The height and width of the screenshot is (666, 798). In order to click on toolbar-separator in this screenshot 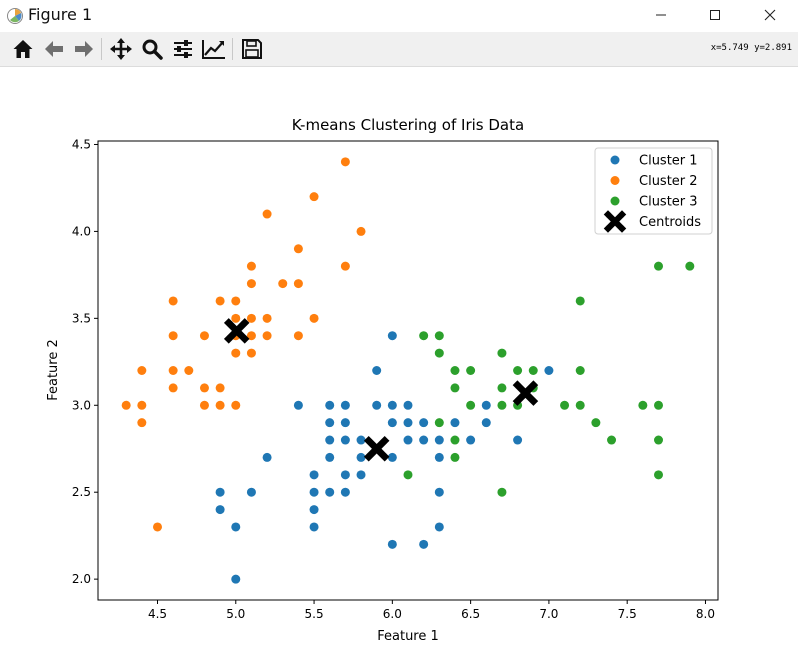, I will do `click(101, 49)`.